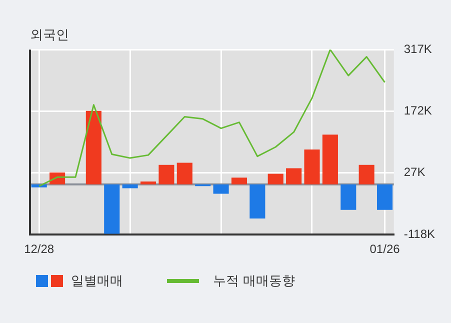  What do you see at coordinates (97, 281) in the screenshot?
I see `legend-label: 일별매매` at bounding box center [97, 281].